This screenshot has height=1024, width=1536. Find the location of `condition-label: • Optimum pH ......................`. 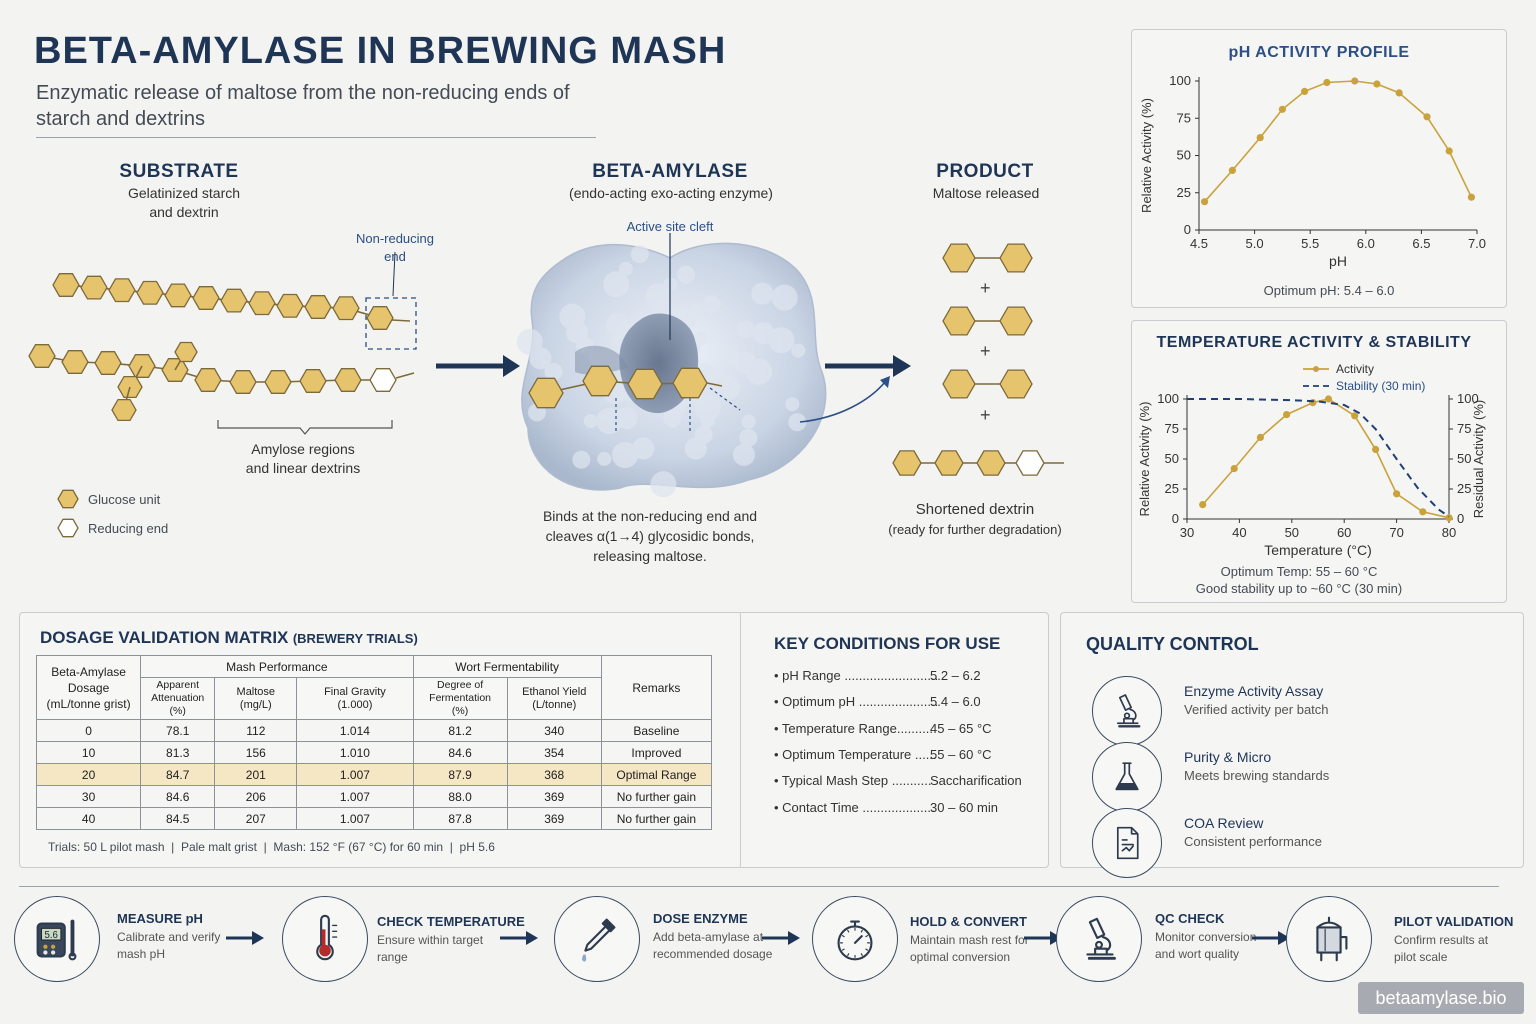

condition-label: • Optimum pH ...................... is located at coordinates (856, 702).